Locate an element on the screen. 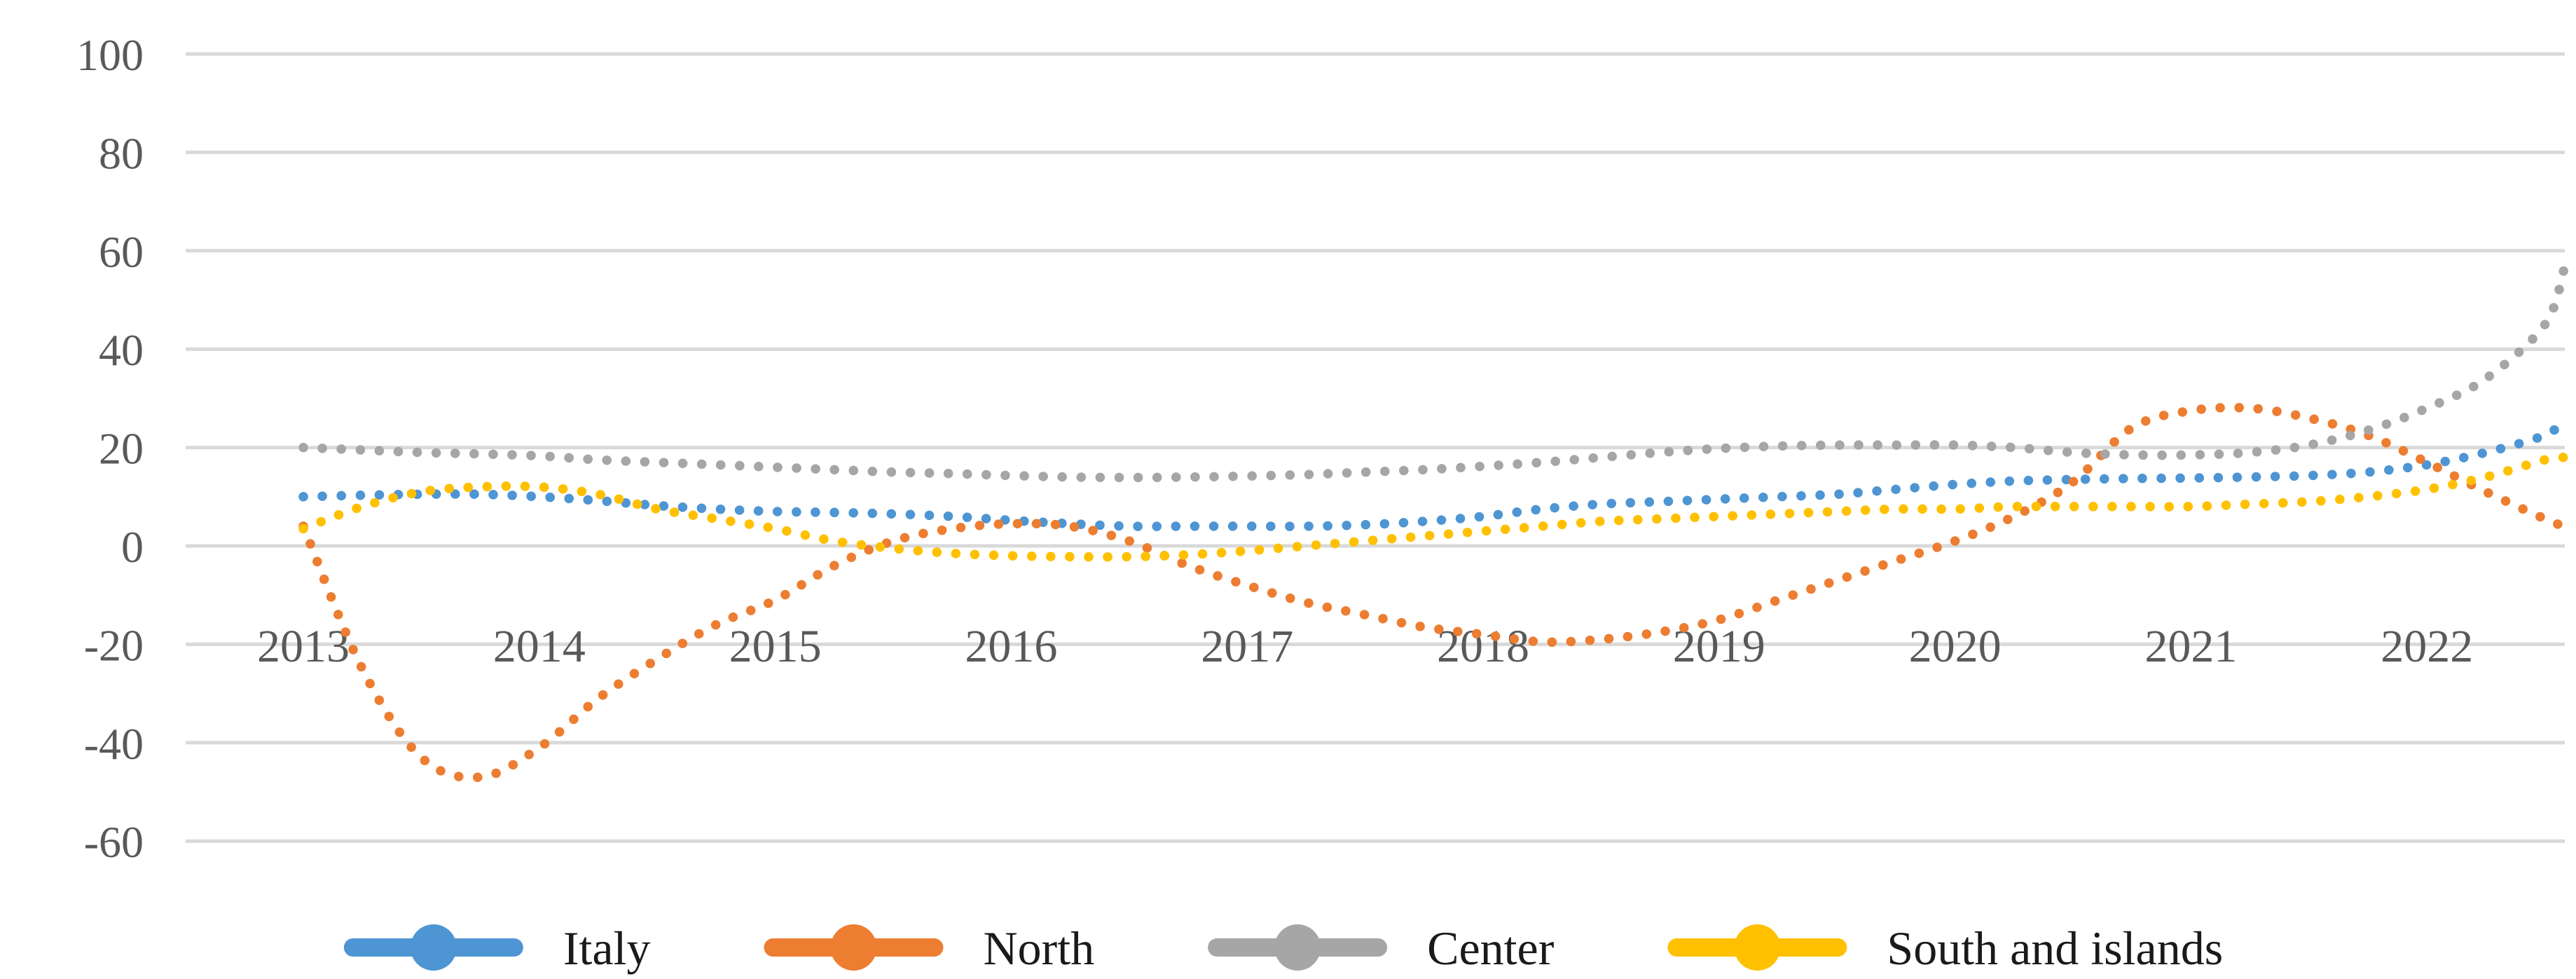  legend-marker-dot-south-and-islands is located at coordinates (1757, 947).